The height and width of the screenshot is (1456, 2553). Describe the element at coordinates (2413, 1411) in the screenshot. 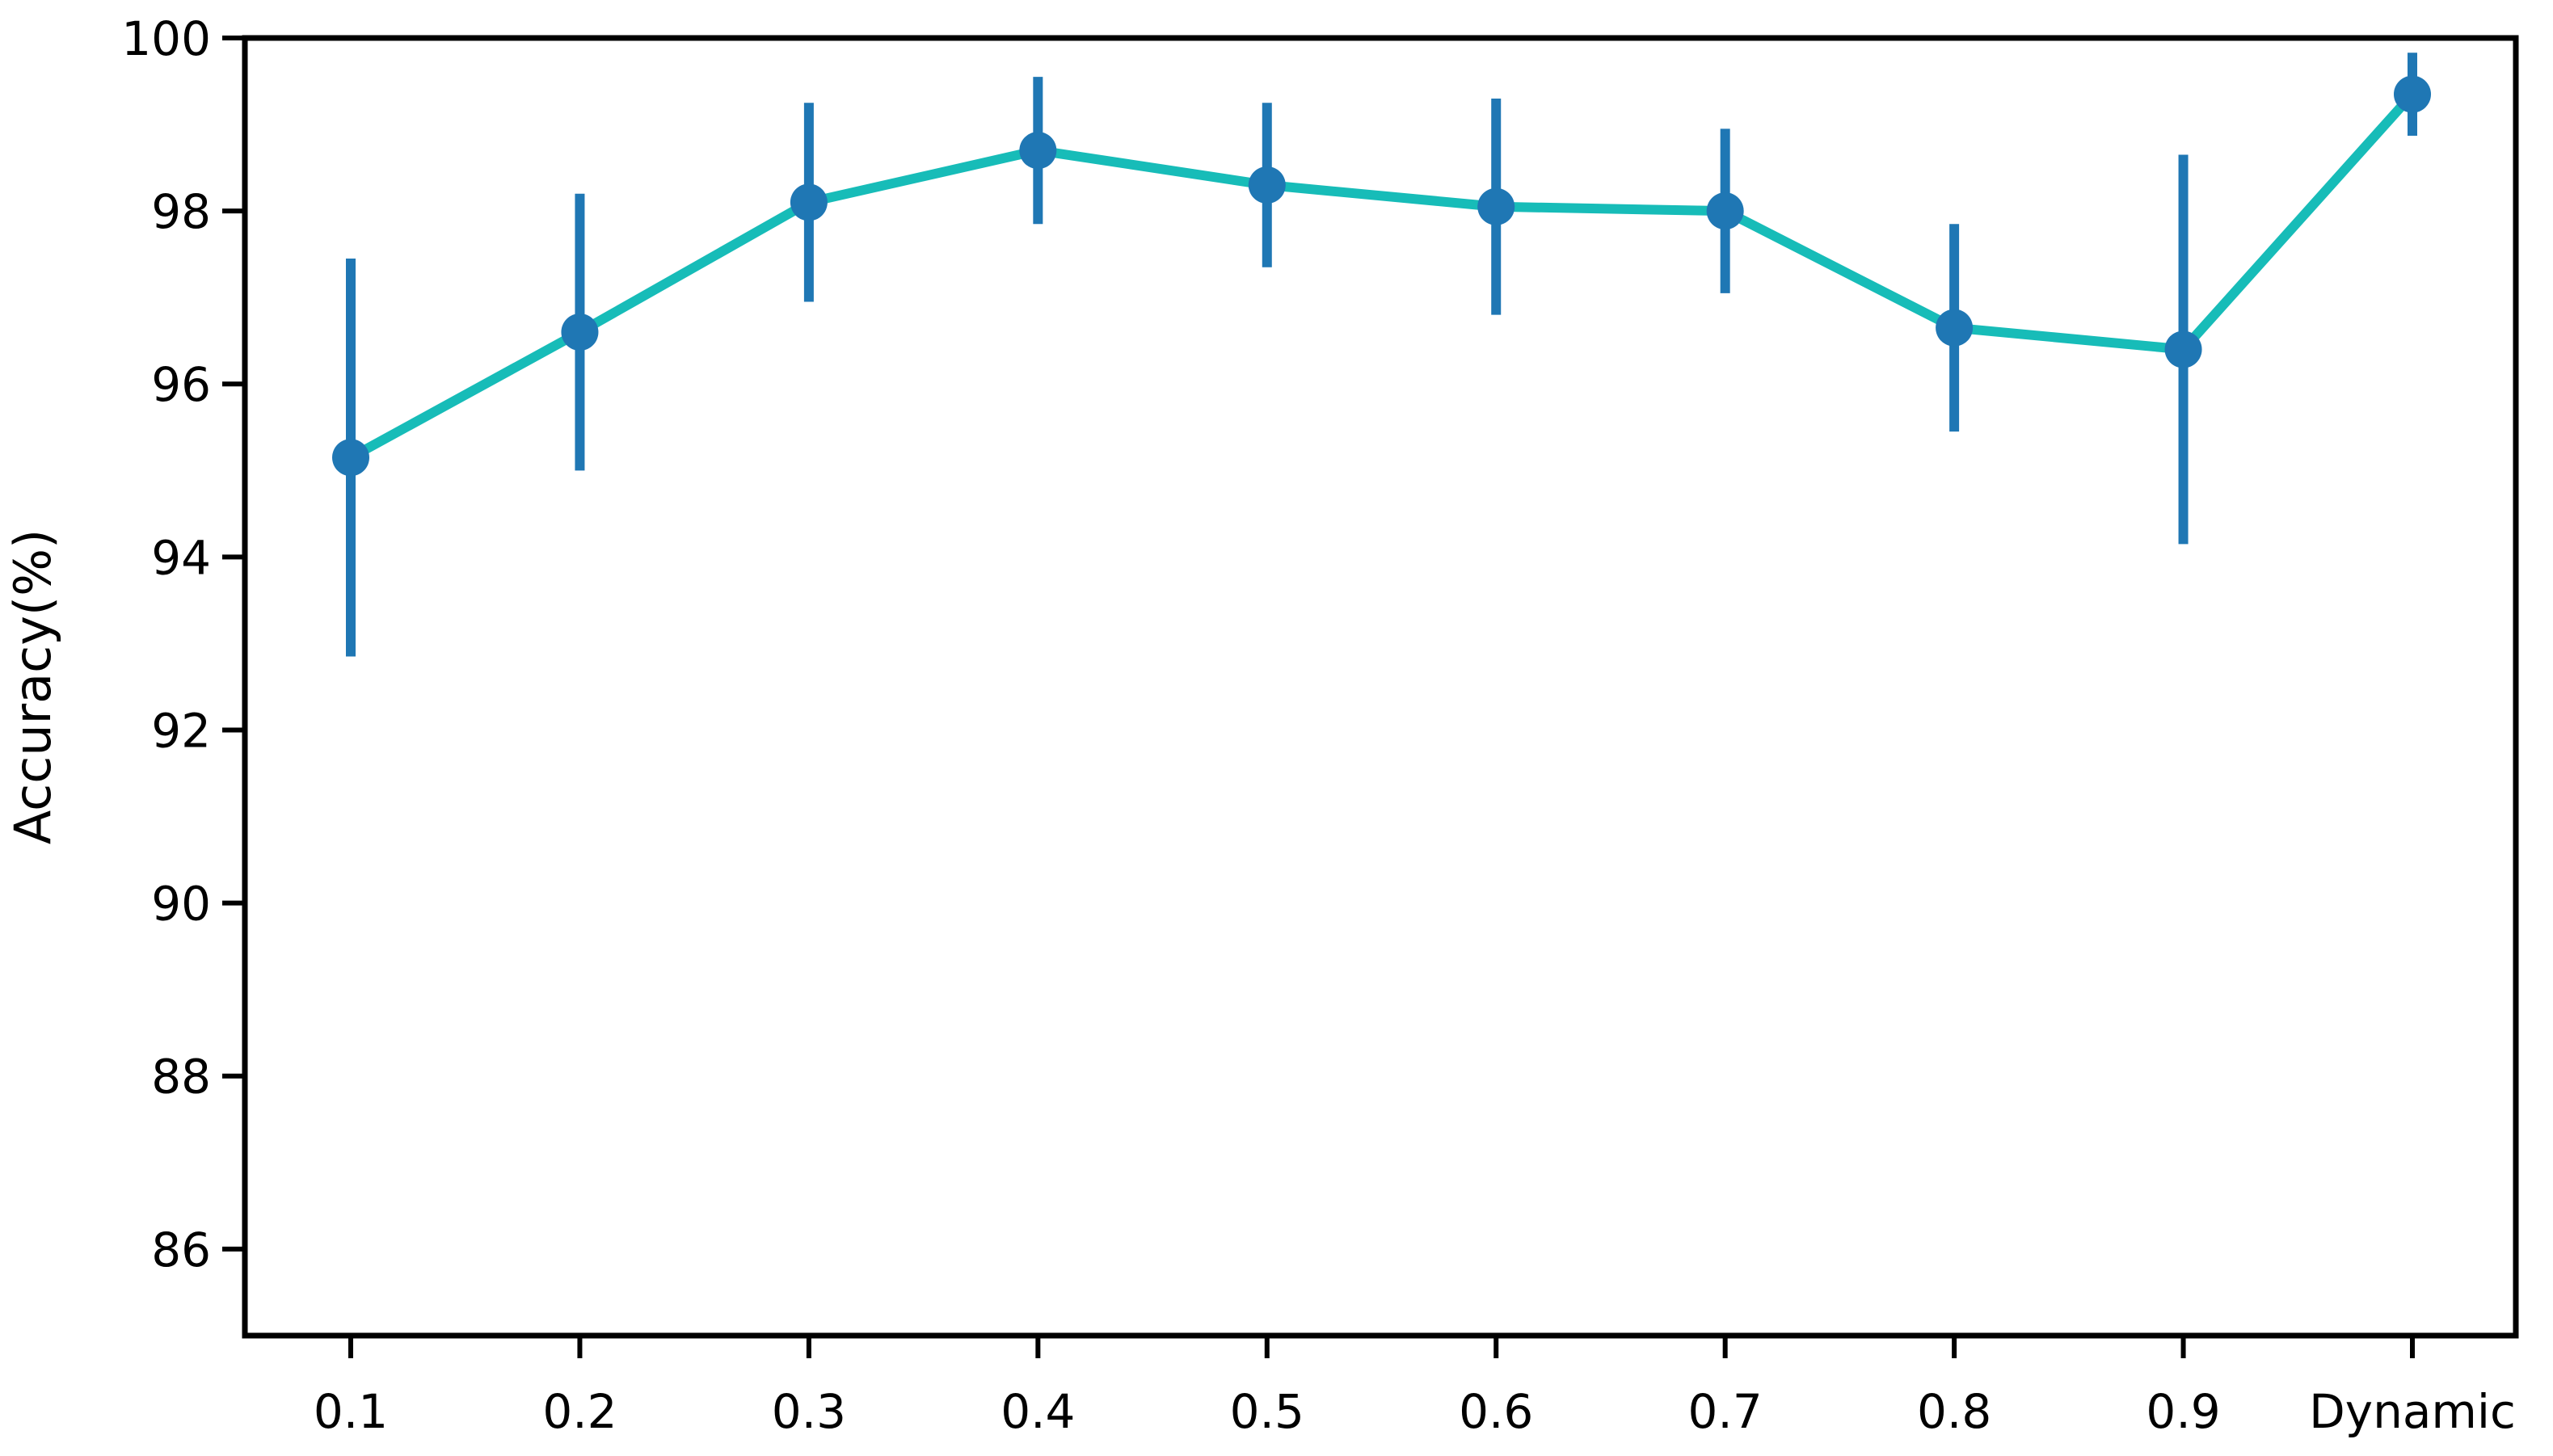

I see `x-tick-label: Dynamic` at that location.